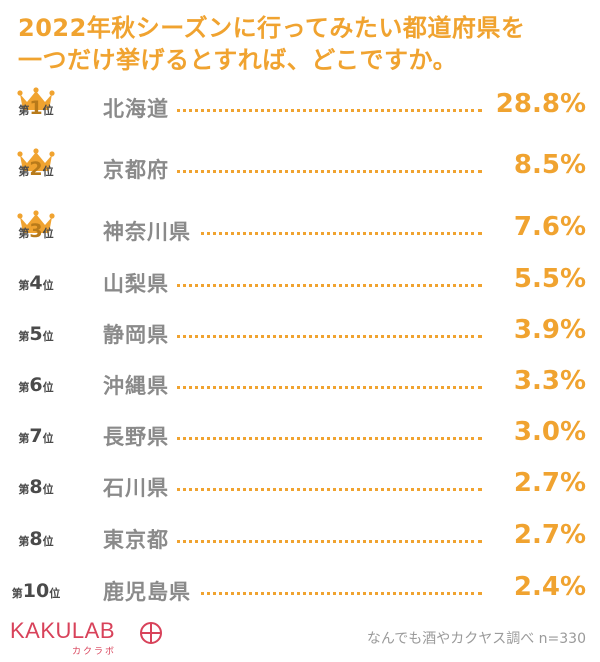 This screenshot has width=600, height=662. What do you see at coordinates (545, 330) in the screenshot?
I see `percent-value: 3.9%` at bounding box center [545, 330].